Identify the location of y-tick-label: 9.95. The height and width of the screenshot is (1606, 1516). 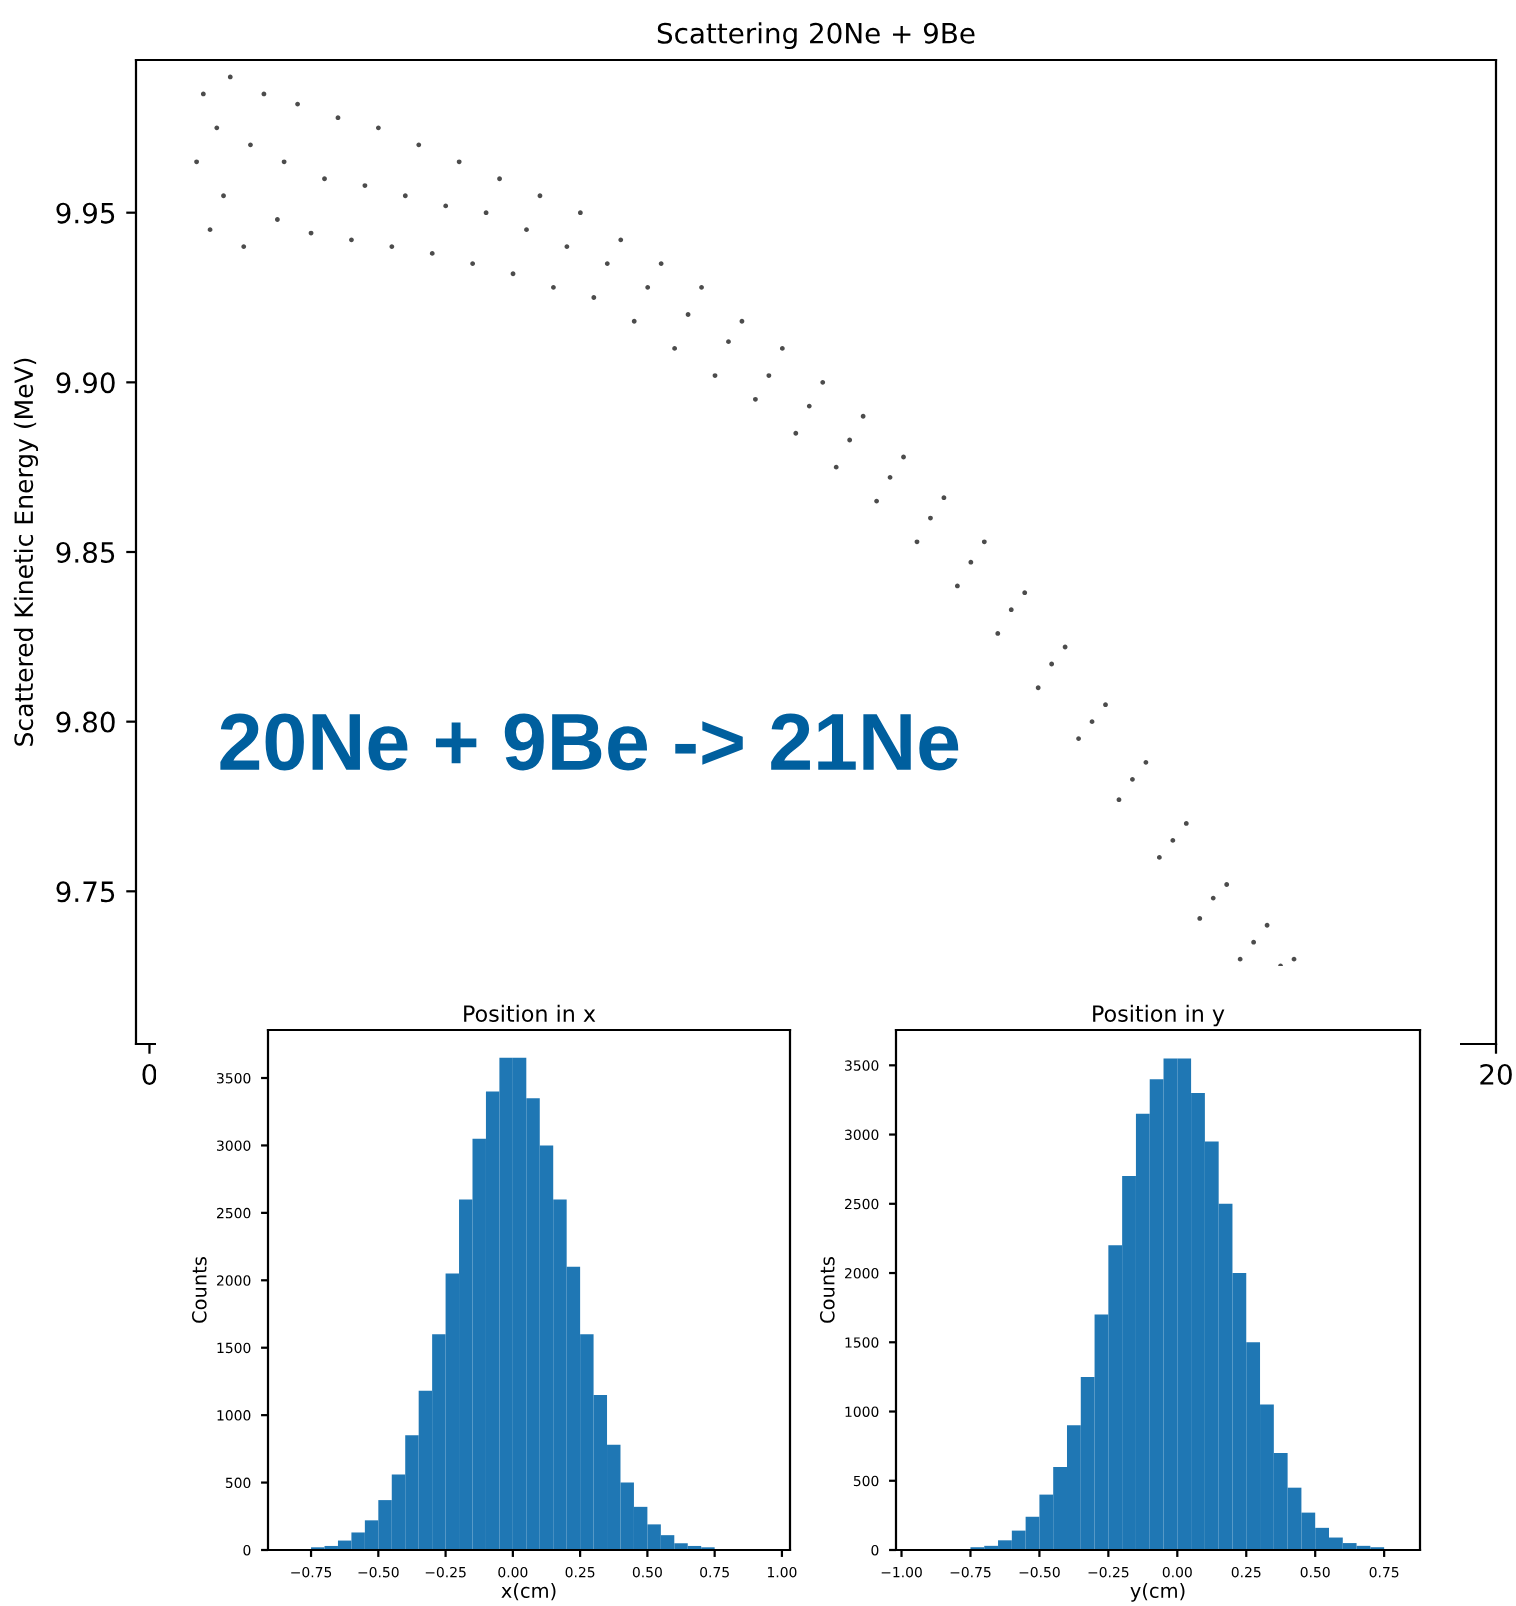
(85, 213).